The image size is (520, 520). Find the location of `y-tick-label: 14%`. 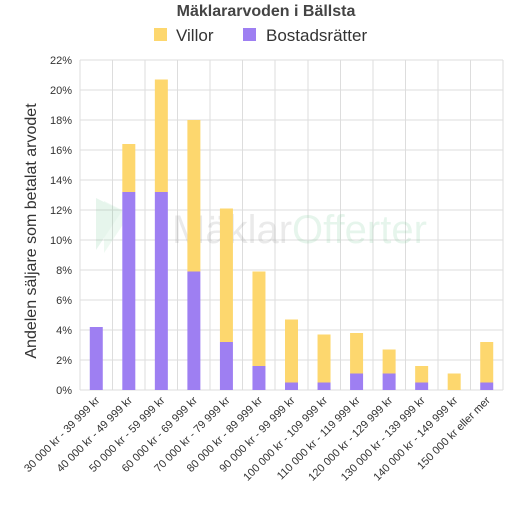

y-tick-label: 14% is located at coordinates (61, 181).